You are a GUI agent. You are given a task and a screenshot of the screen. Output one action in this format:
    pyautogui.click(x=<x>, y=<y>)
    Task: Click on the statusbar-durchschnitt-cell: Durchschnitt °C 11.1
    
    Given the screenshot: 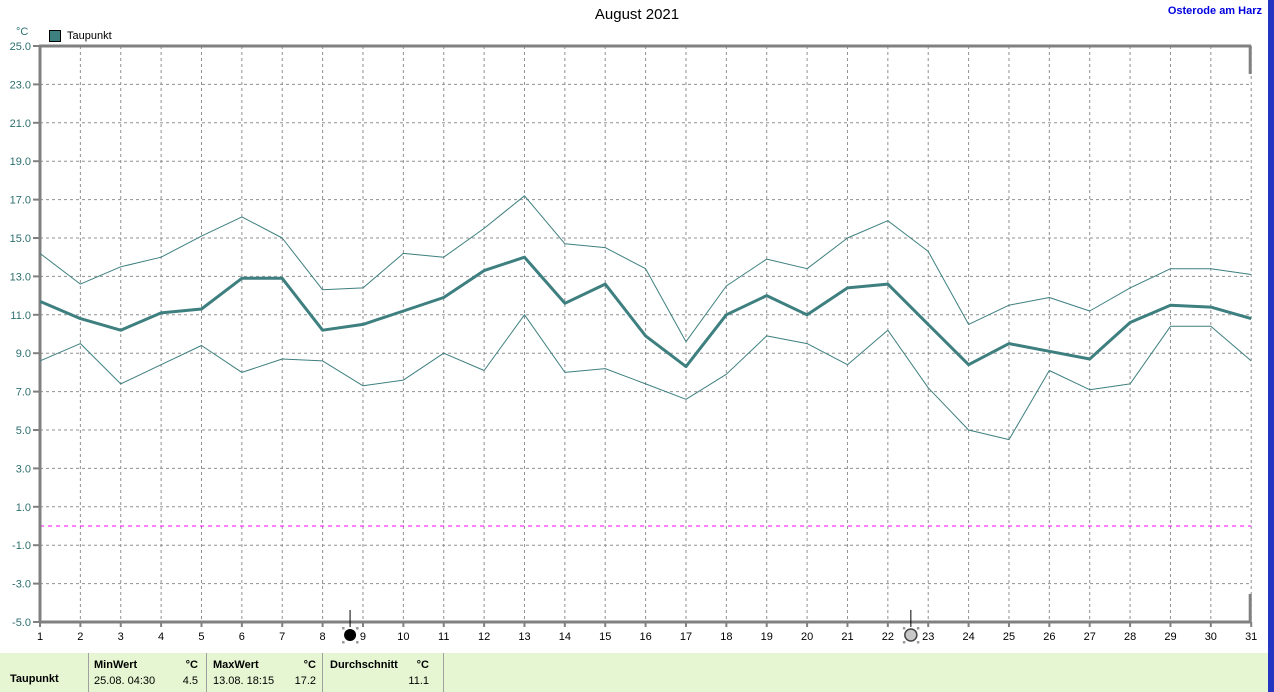 What is the action you would take?
    pyautogui.click(x=379, y=673)
    